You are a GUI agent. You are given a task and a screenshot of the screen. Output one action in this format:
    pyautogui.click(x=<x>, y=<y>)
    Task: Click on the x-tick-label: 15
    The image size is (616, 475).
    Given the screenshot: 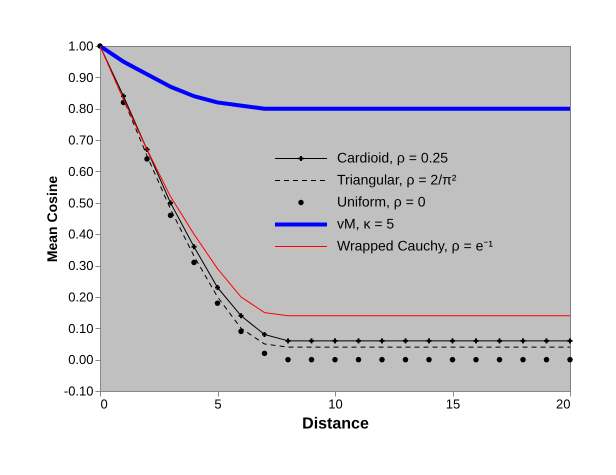 What is the action you would take?
    pyautogui.click(x=453, y=404)
    